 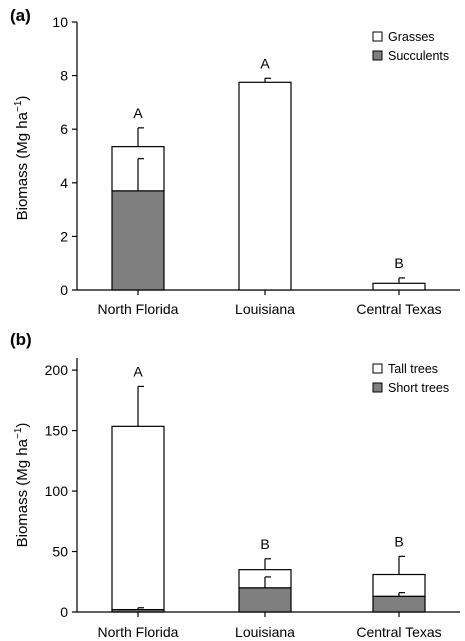 What do you see at coordinates (20, 15) in the screenshot?
I see `panel-label: (a)` at bounding box center [20, 15].